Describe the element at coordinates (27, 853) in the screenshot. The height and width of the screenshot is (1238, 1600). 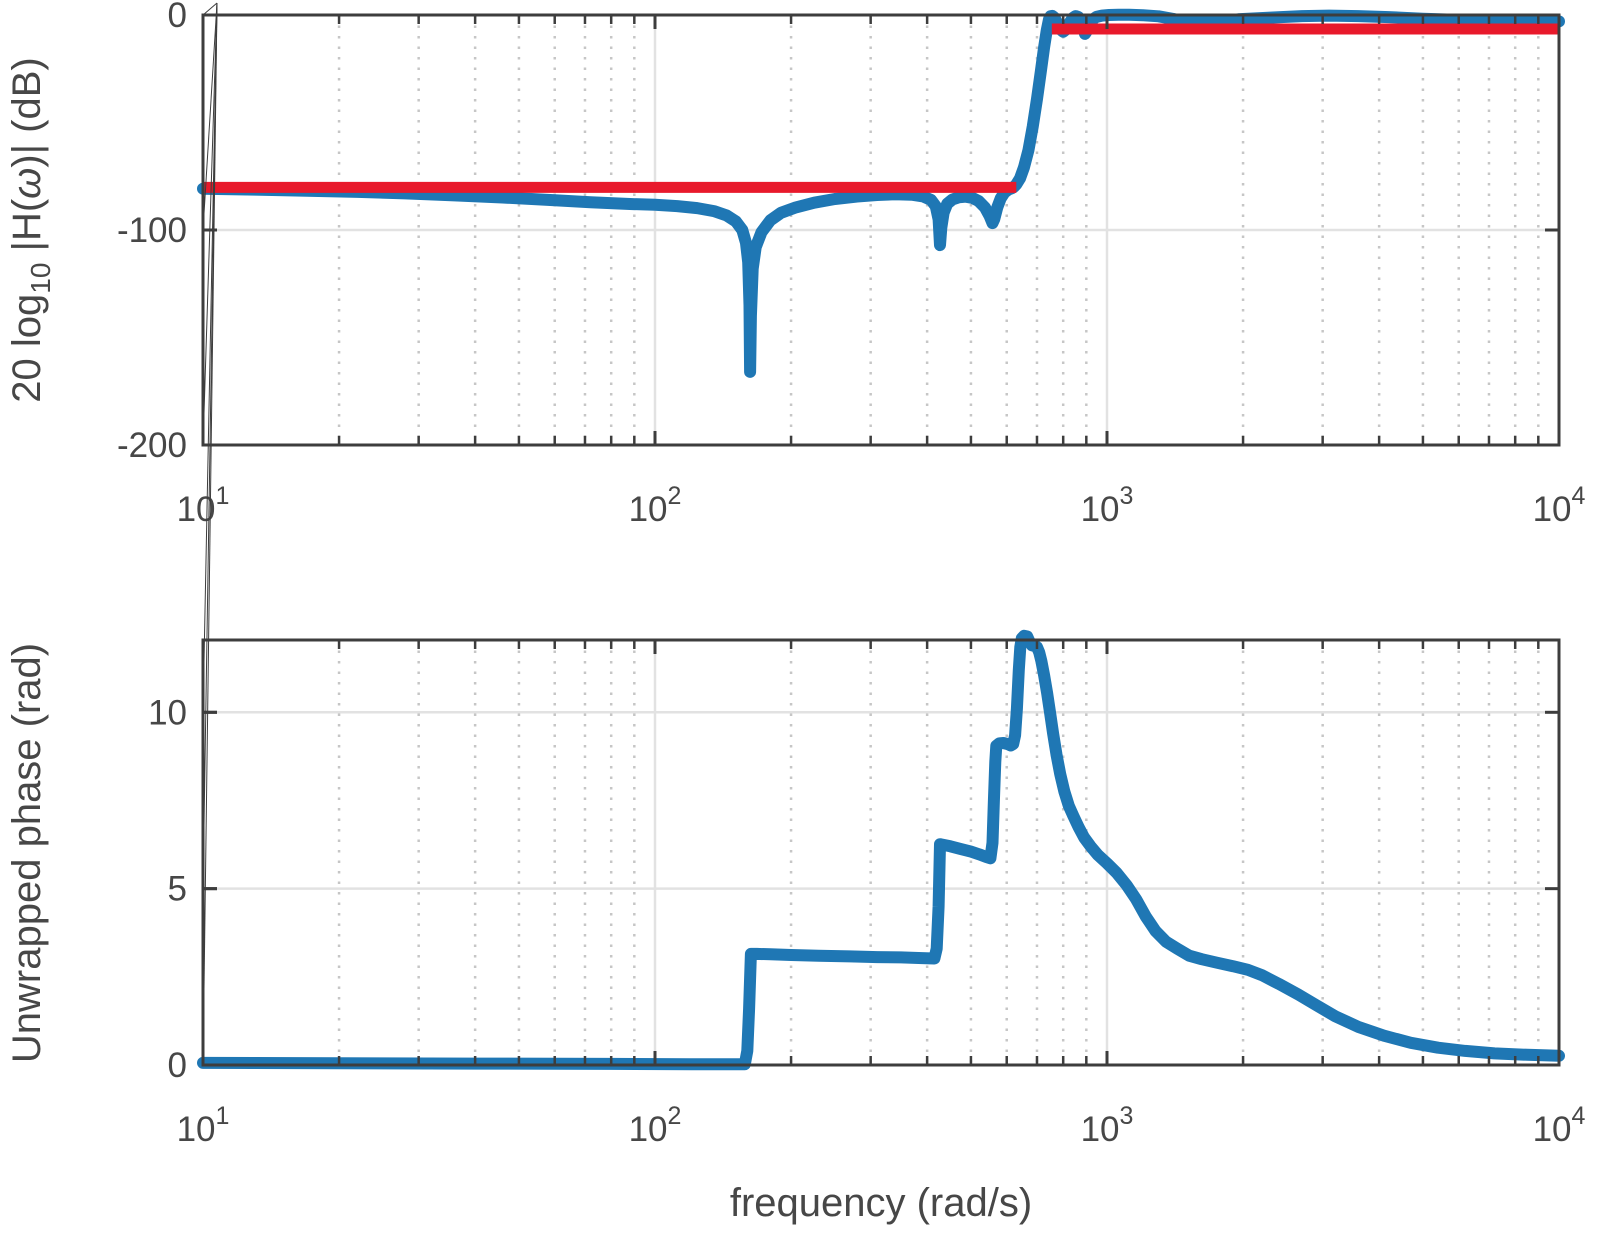
I see `phase-y-axis-title: Unwrapped phase (rad)` at that location.